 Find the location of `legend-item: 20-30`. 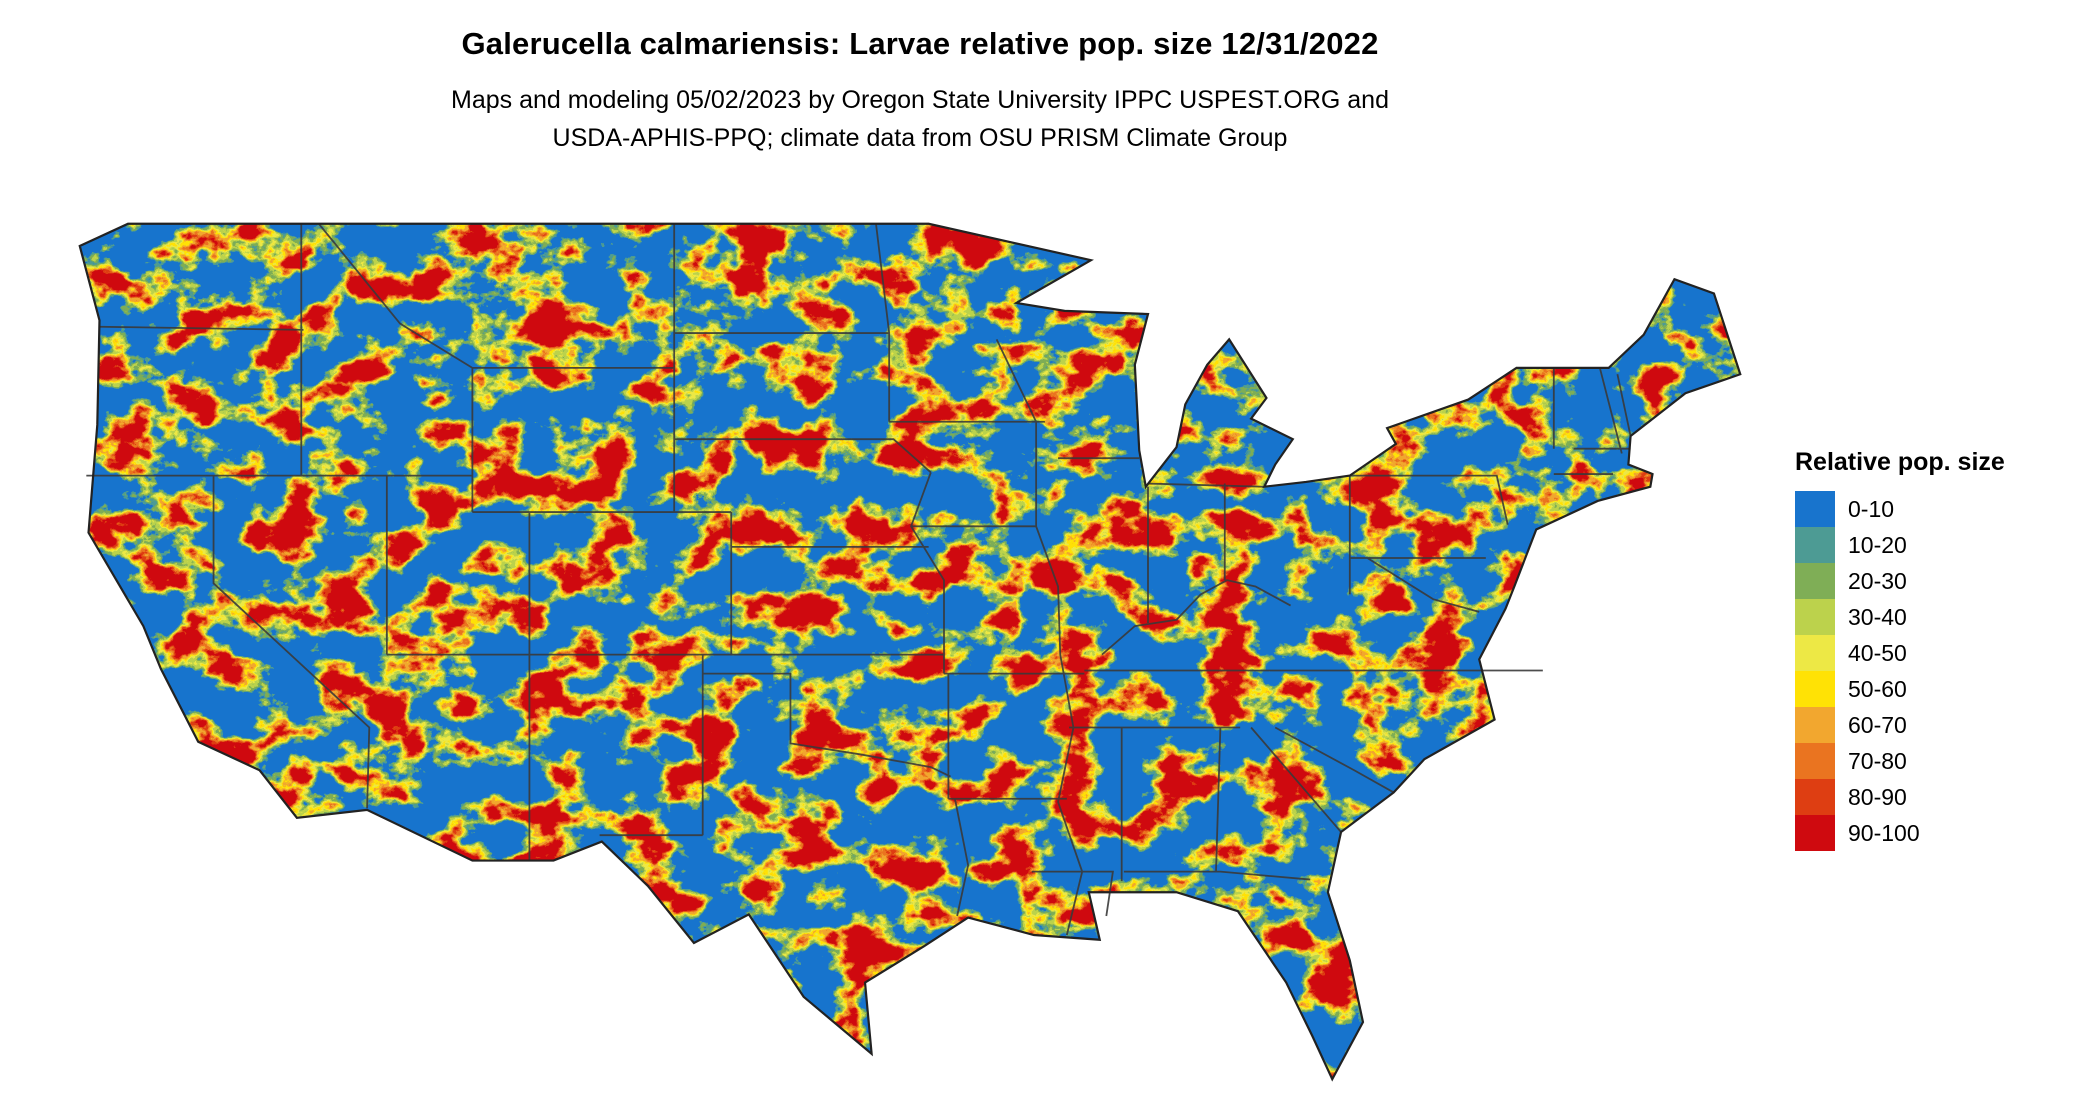

legend-item: 20-30 is located at coordinates (1900, 581).